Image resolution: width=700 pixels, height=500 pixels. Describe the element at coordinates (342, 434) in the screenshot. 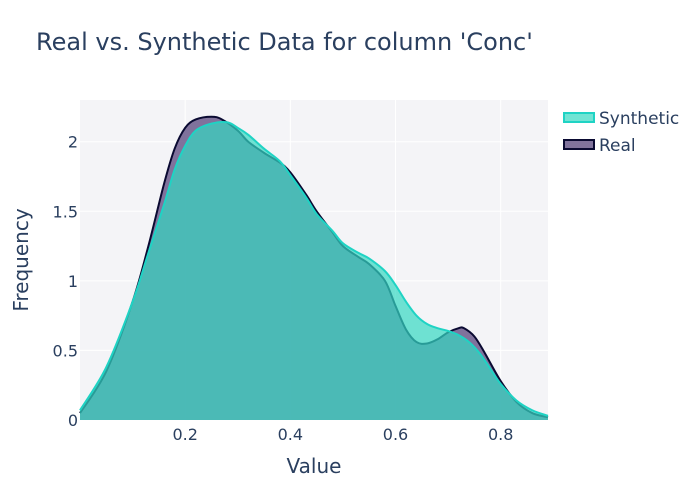

I see `x-axis-ticks: 0.2 0.4 0.6 0.8` at that location.